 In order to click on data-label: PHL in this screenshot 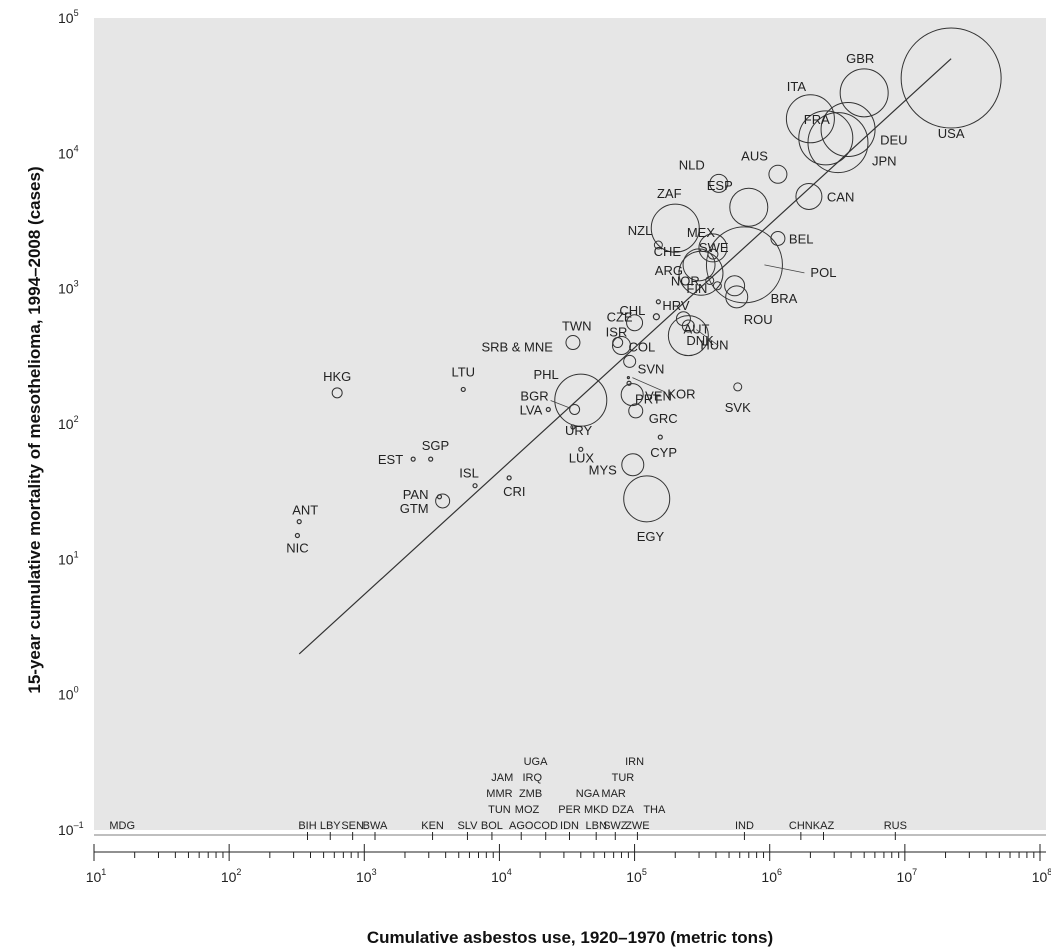, I will do `click(545, 374)`.